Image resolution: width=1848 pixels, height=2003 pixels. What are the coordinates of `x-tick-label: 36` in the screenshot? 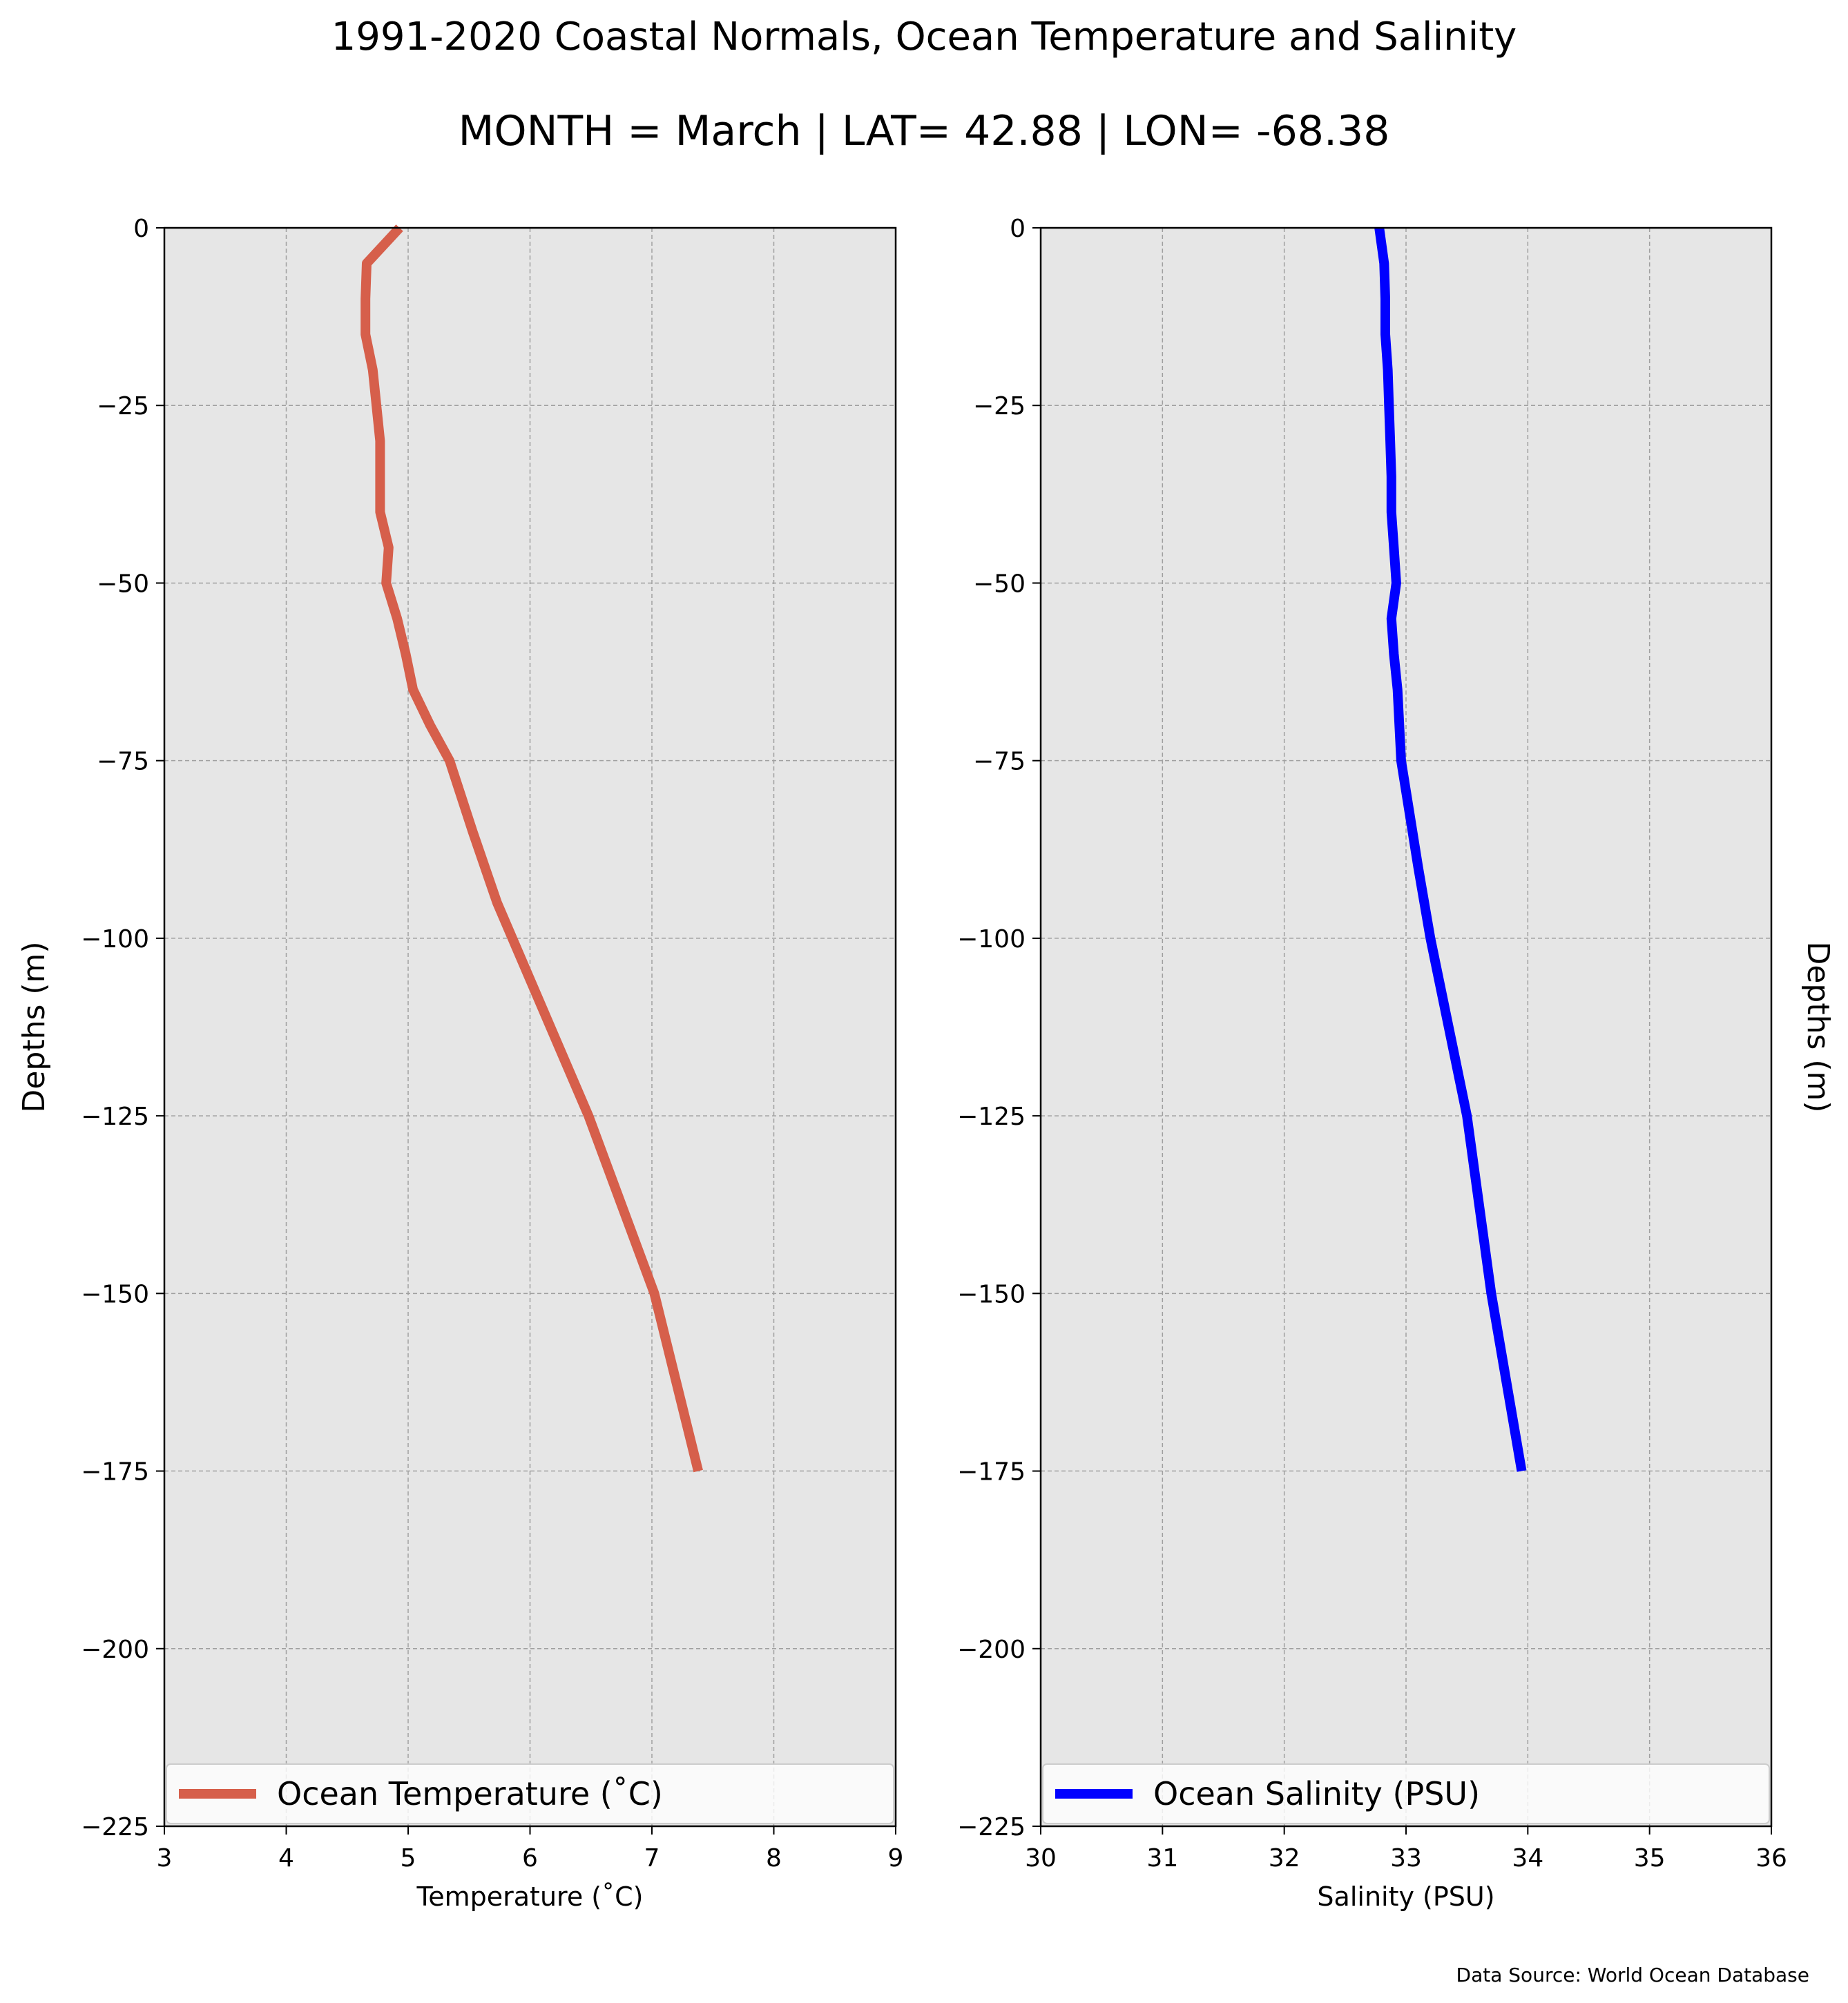 It's located at (1771, 1858).